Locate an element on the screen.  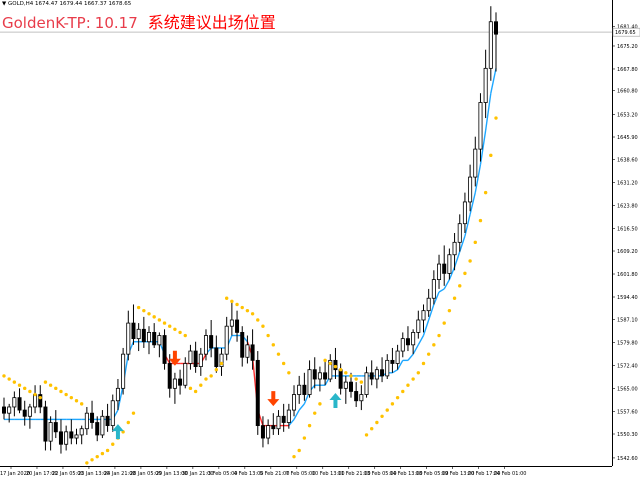
x-tick-label: 3 Feb 05:00 is located at coordinates (223, 474).